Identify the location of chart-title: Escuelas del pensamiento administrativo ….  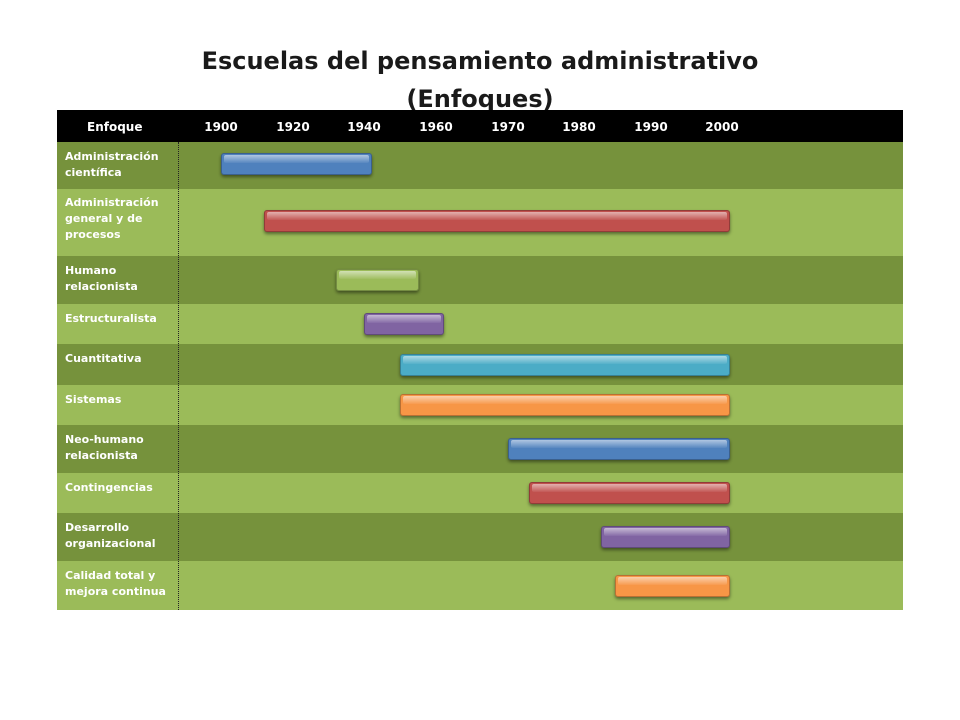
(480, 80).